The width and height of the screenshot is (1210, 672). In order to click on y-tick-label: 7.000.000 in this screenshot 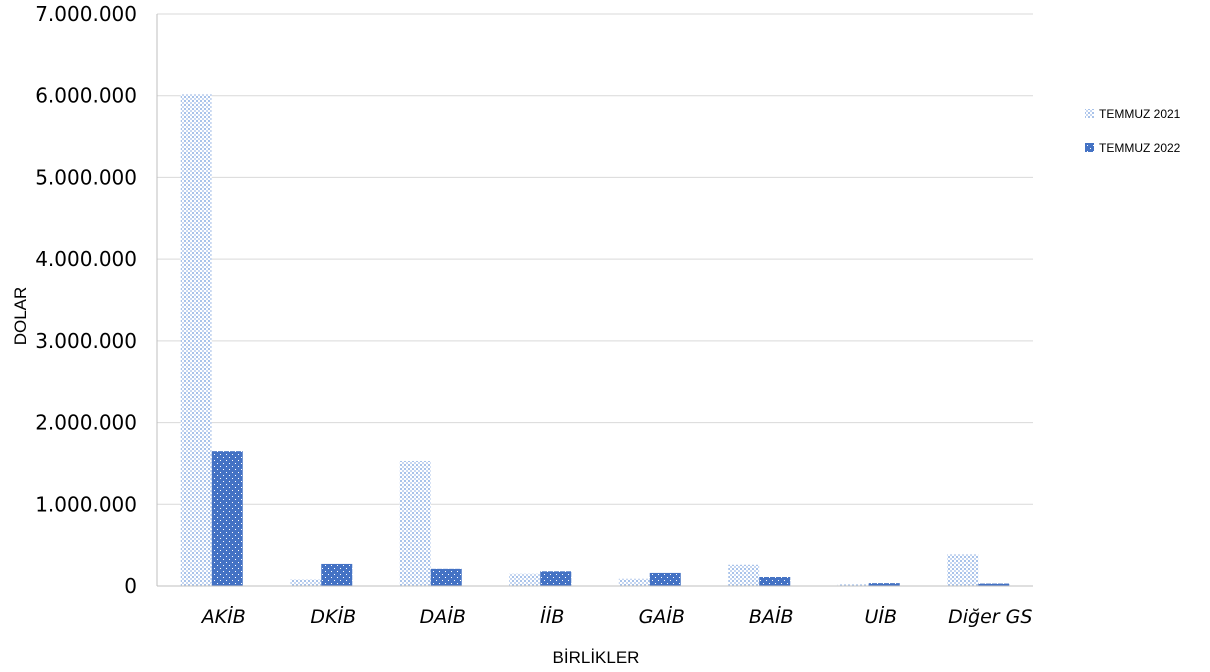, I will do `click(86, 14)`.